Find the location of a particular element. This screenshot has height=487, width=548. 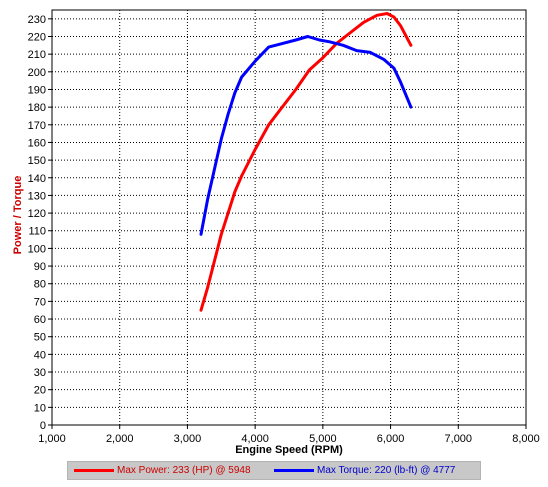

y-tick-label: 190 is located at coordinates (37, 90).